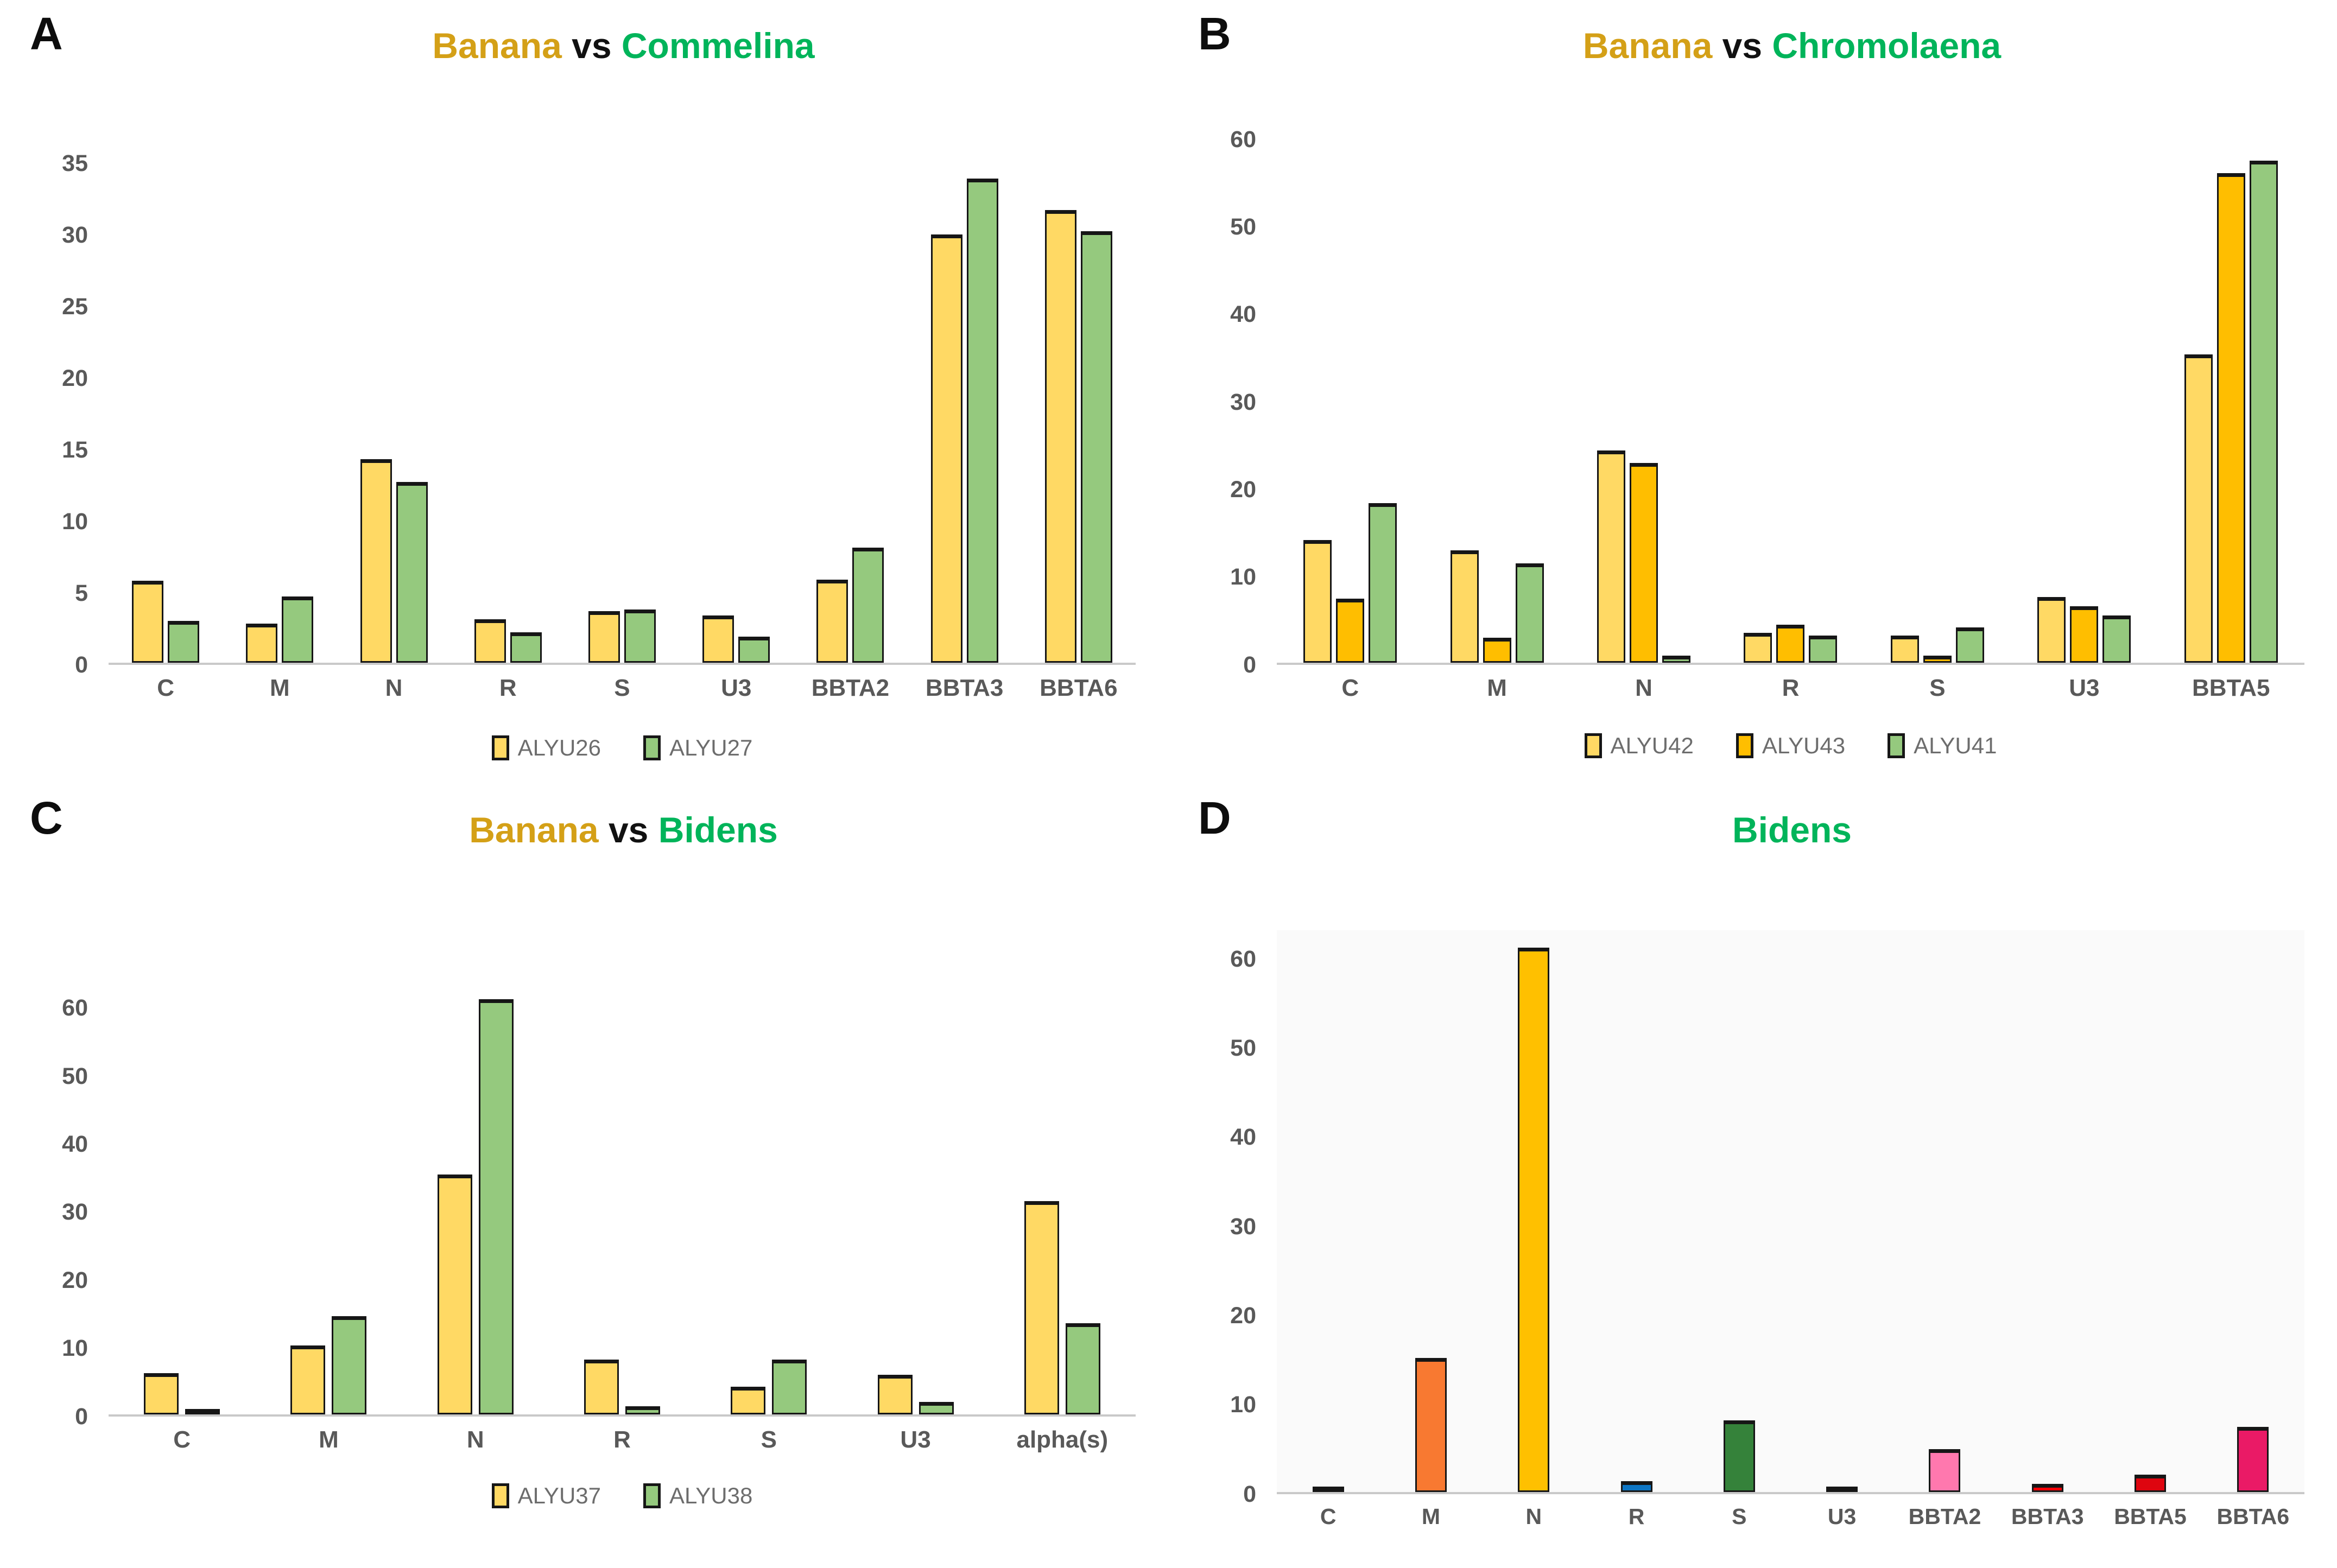 The image size is (2337, 1568). I want to click on legend-item-ALYU37: ALYU37, so click(546, 1495).